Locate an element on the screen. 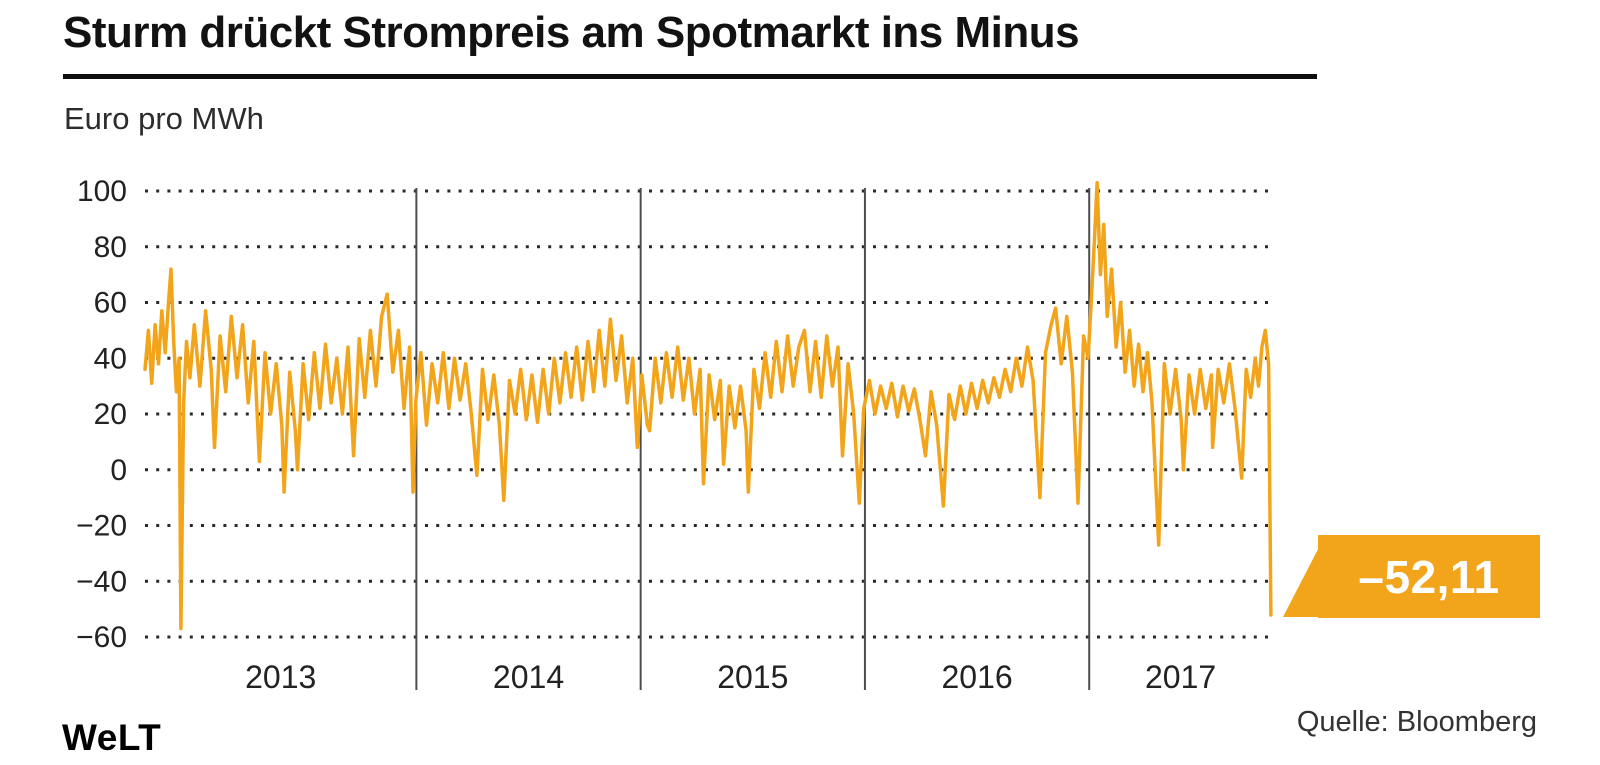 Image resolution: width=1600 pixels, height=765 pixels. source-credit: Quelle: Bloomberg is located at coordinates (1416, 722).